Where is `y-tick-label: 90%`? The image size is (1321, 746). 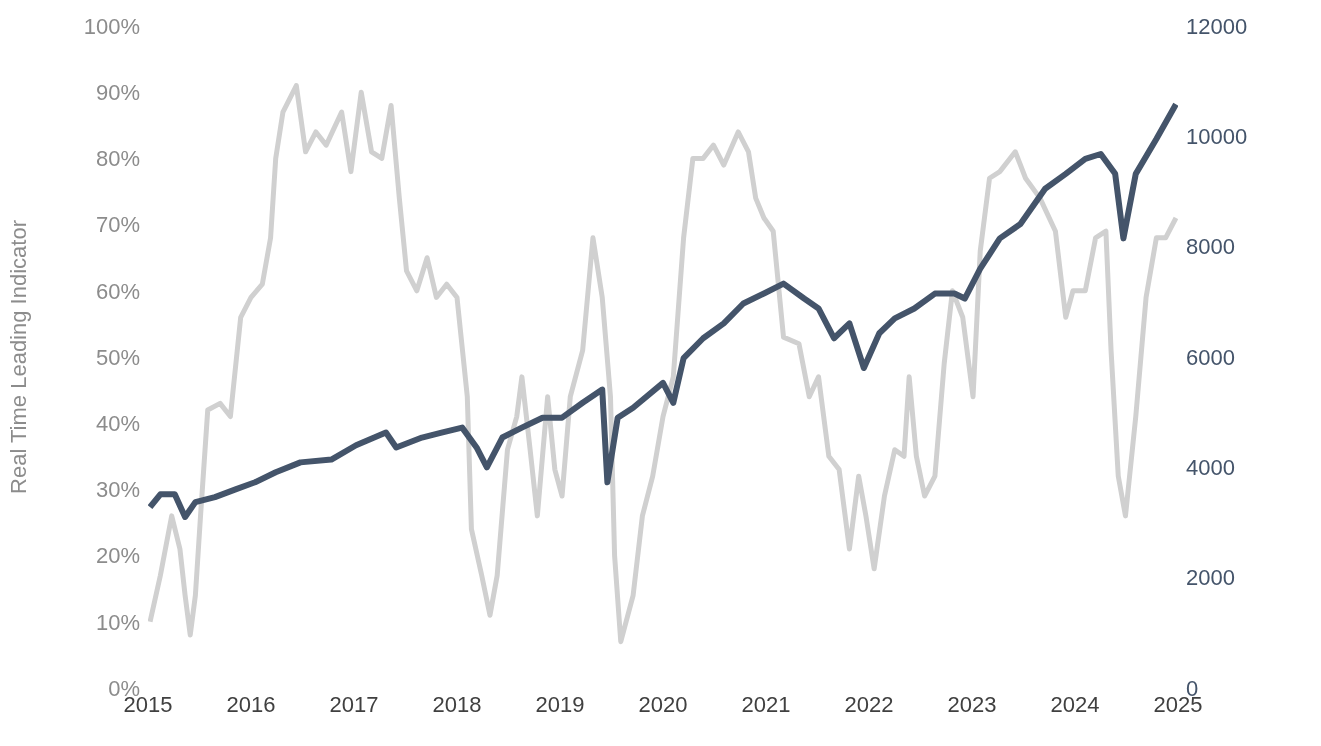 y-tick-label: 90% is located at coordinates (117, 93).